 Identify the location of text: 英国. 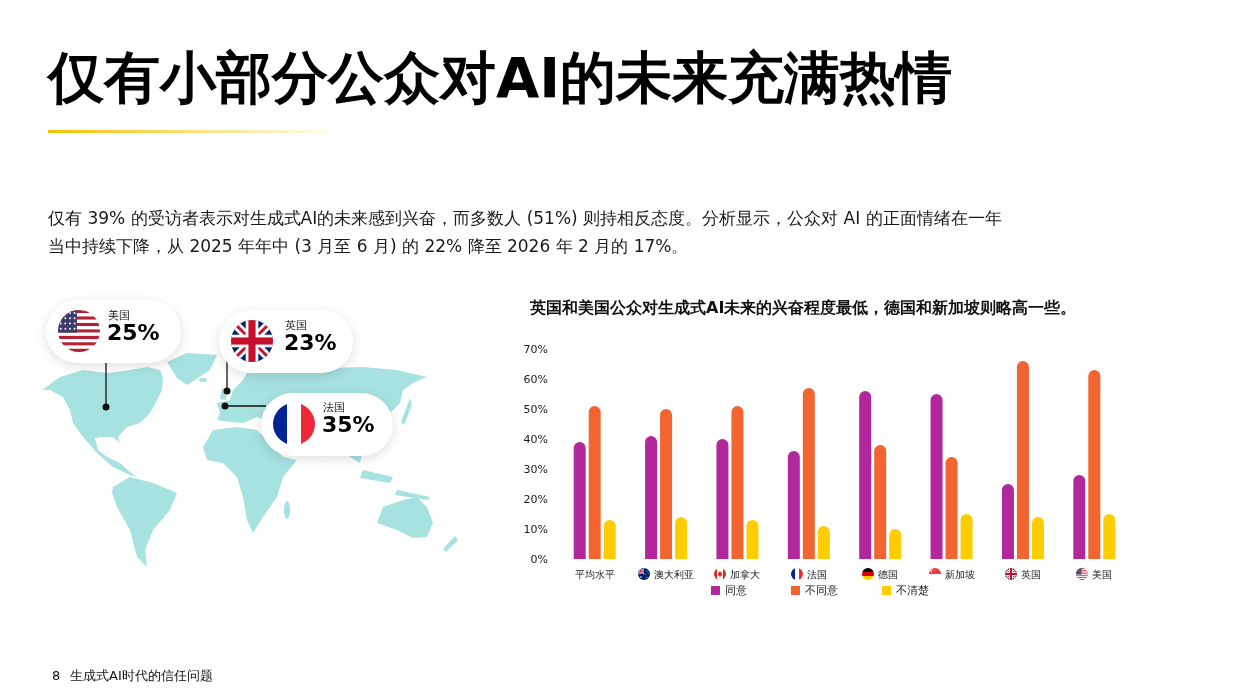
(296, 325).